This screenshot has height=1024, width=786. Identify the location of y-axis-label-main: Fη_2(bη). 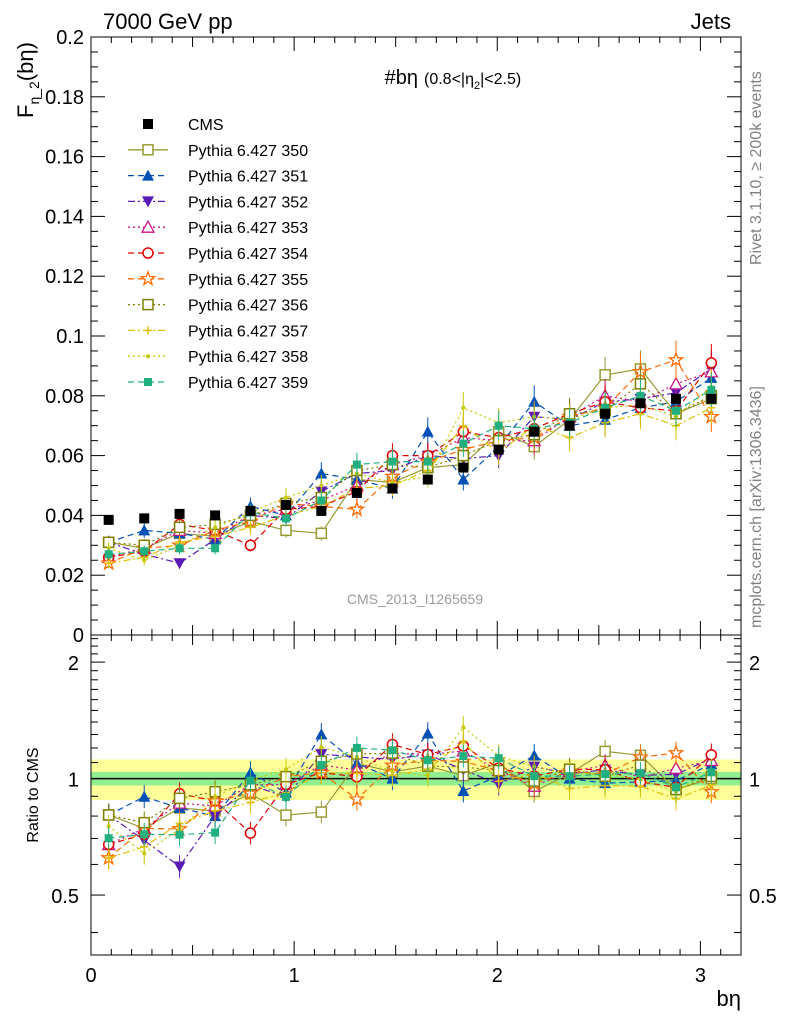
(27, 80).